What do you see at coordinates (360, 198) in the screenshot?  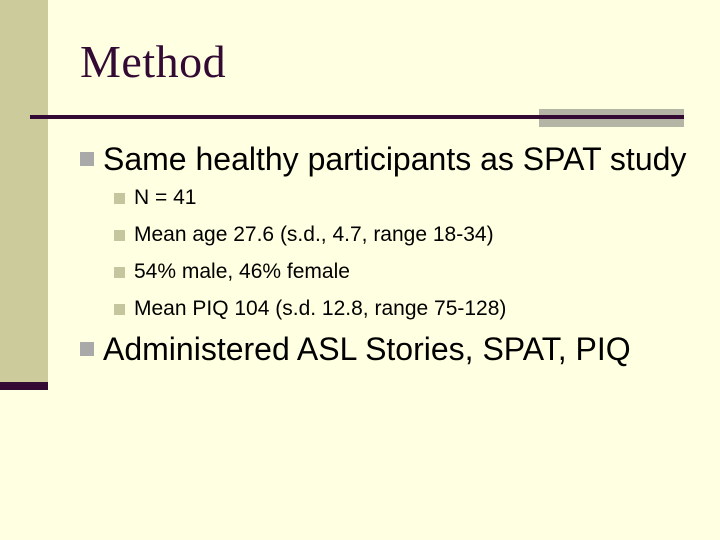 I see `sub-bullet-item: N = 41` at bounding box center [360, 198].